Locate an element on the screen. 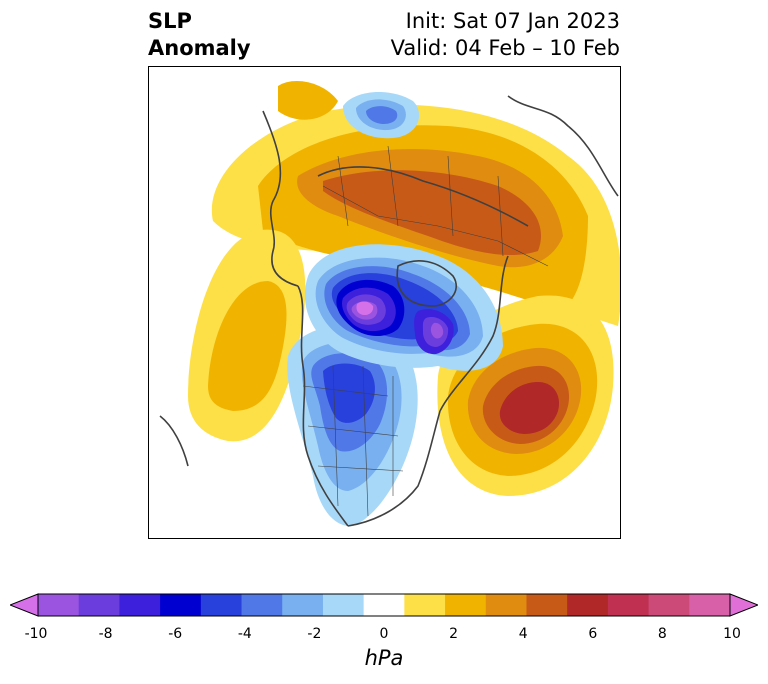 The image size is (768, 684). colorbar is located at coordinates (384, 605).